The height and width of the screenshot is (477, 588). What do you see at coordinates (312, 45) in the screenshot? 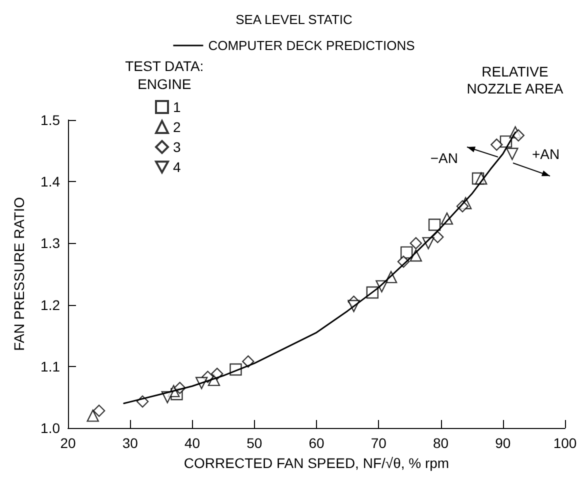
I see `legend-label: COMPUTER DECK PREDICTIONS` at bounding box center [312, 45].